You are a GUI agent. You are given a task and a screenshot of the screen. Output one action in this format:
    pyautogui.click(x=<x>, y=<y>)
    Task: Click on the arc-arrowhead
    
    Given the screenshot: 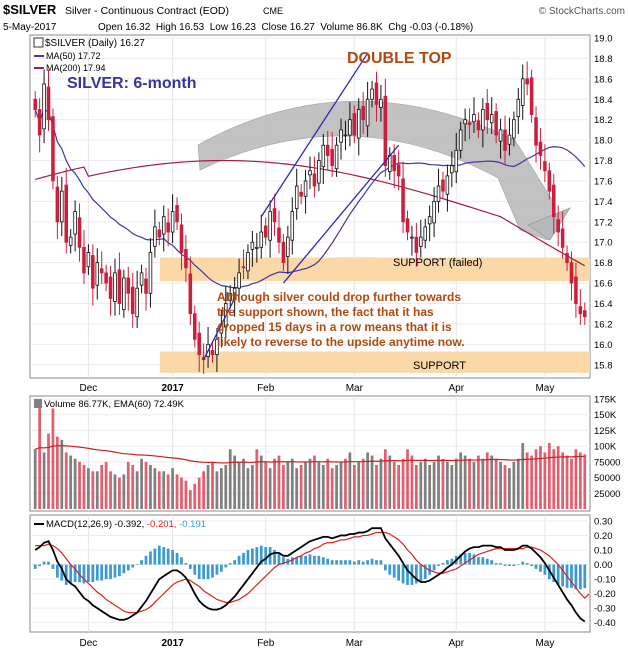 What is the action you would take?
    pyautogui.click(x=549, y=224)
    